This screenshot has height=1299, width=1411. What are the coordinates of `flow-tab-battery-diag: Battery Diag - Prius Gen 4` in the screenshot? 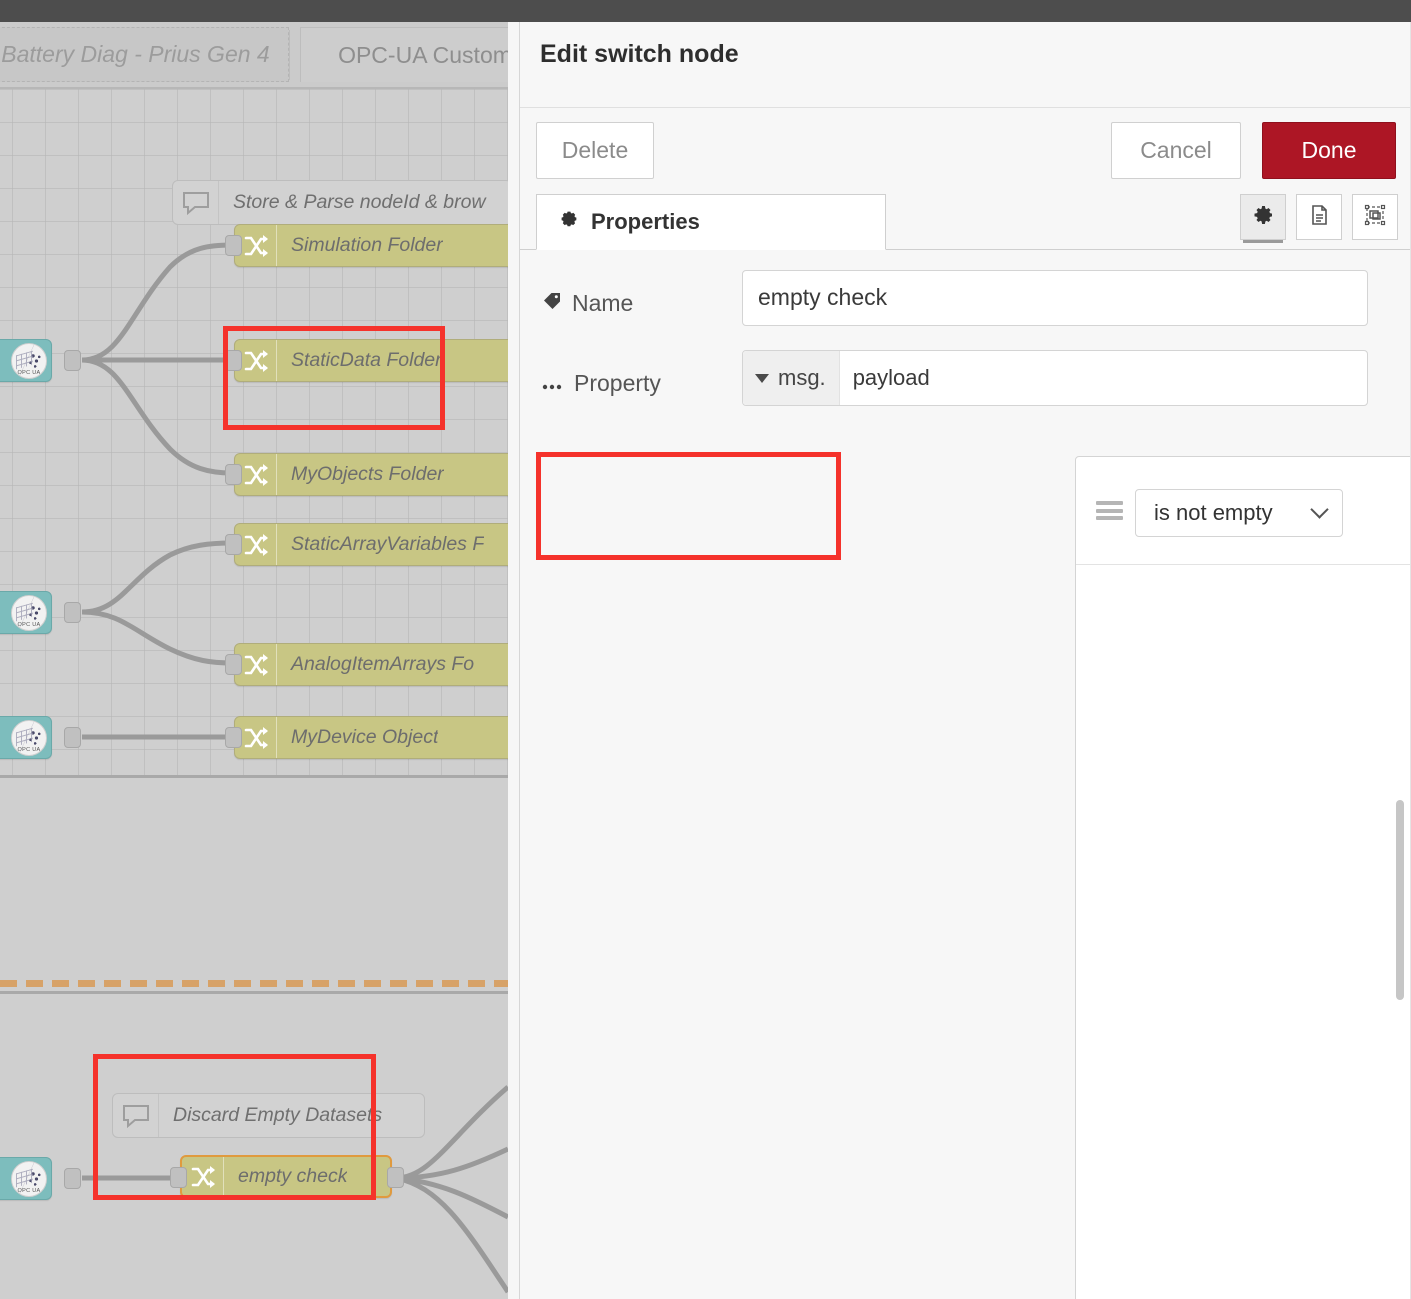 It's located at (144, 54).